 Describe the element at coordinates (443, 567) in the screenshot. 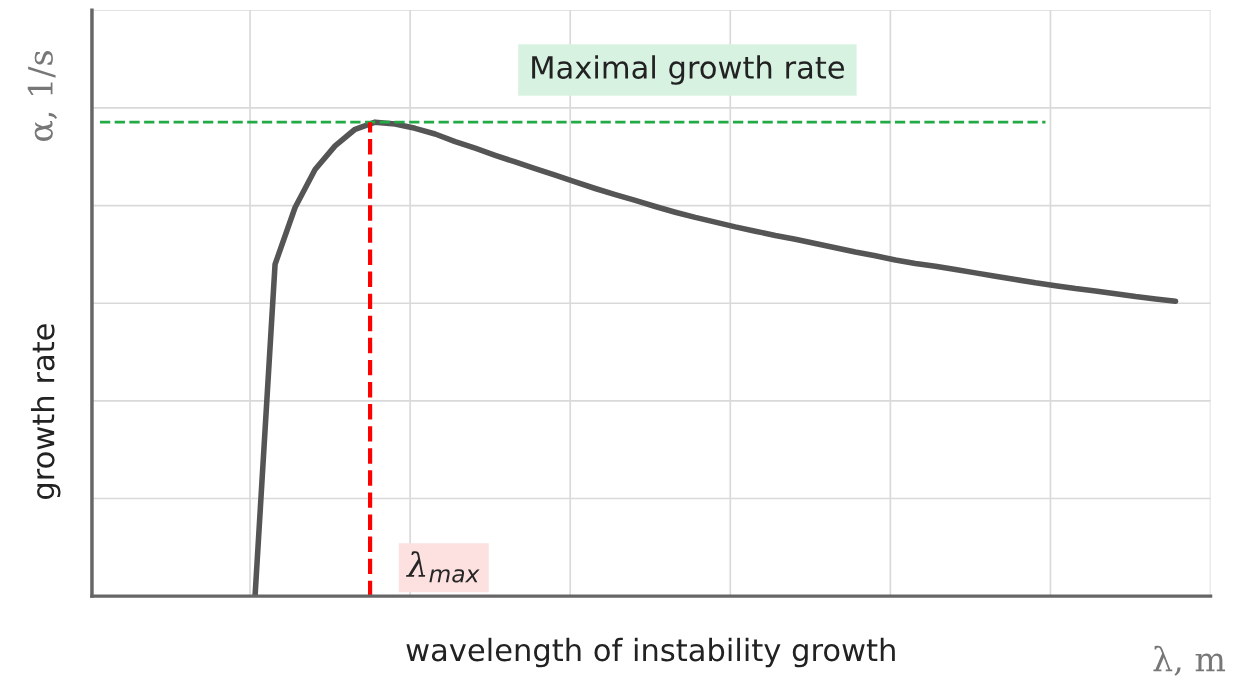

I see `annotation: λ$_{max}$` at that location.